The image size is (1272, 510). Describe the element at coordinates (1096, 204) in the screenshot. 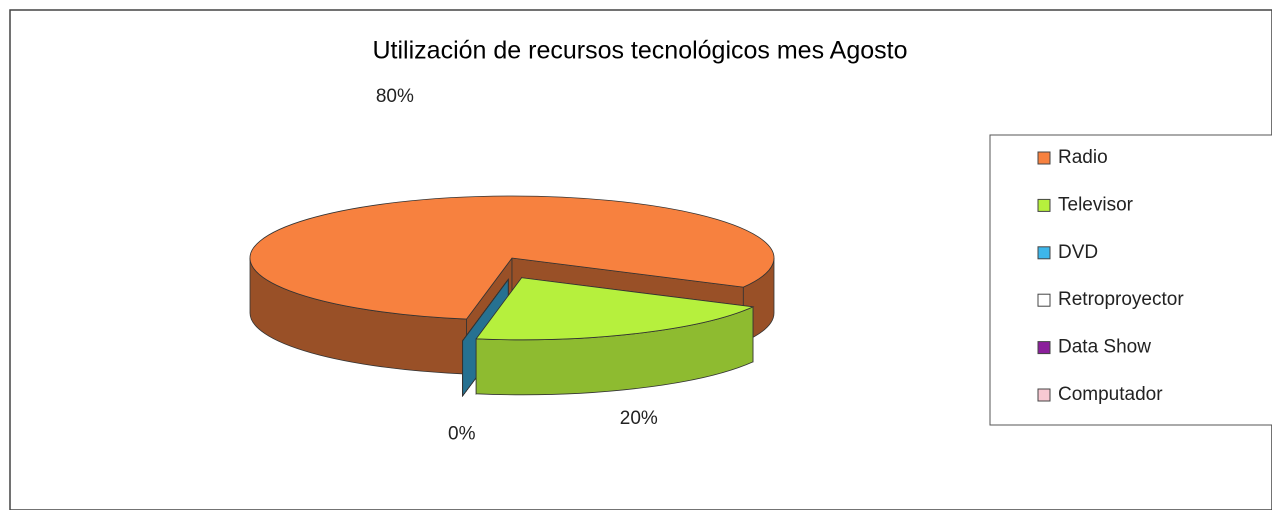

I see `legend-label: Televisor` at that location.